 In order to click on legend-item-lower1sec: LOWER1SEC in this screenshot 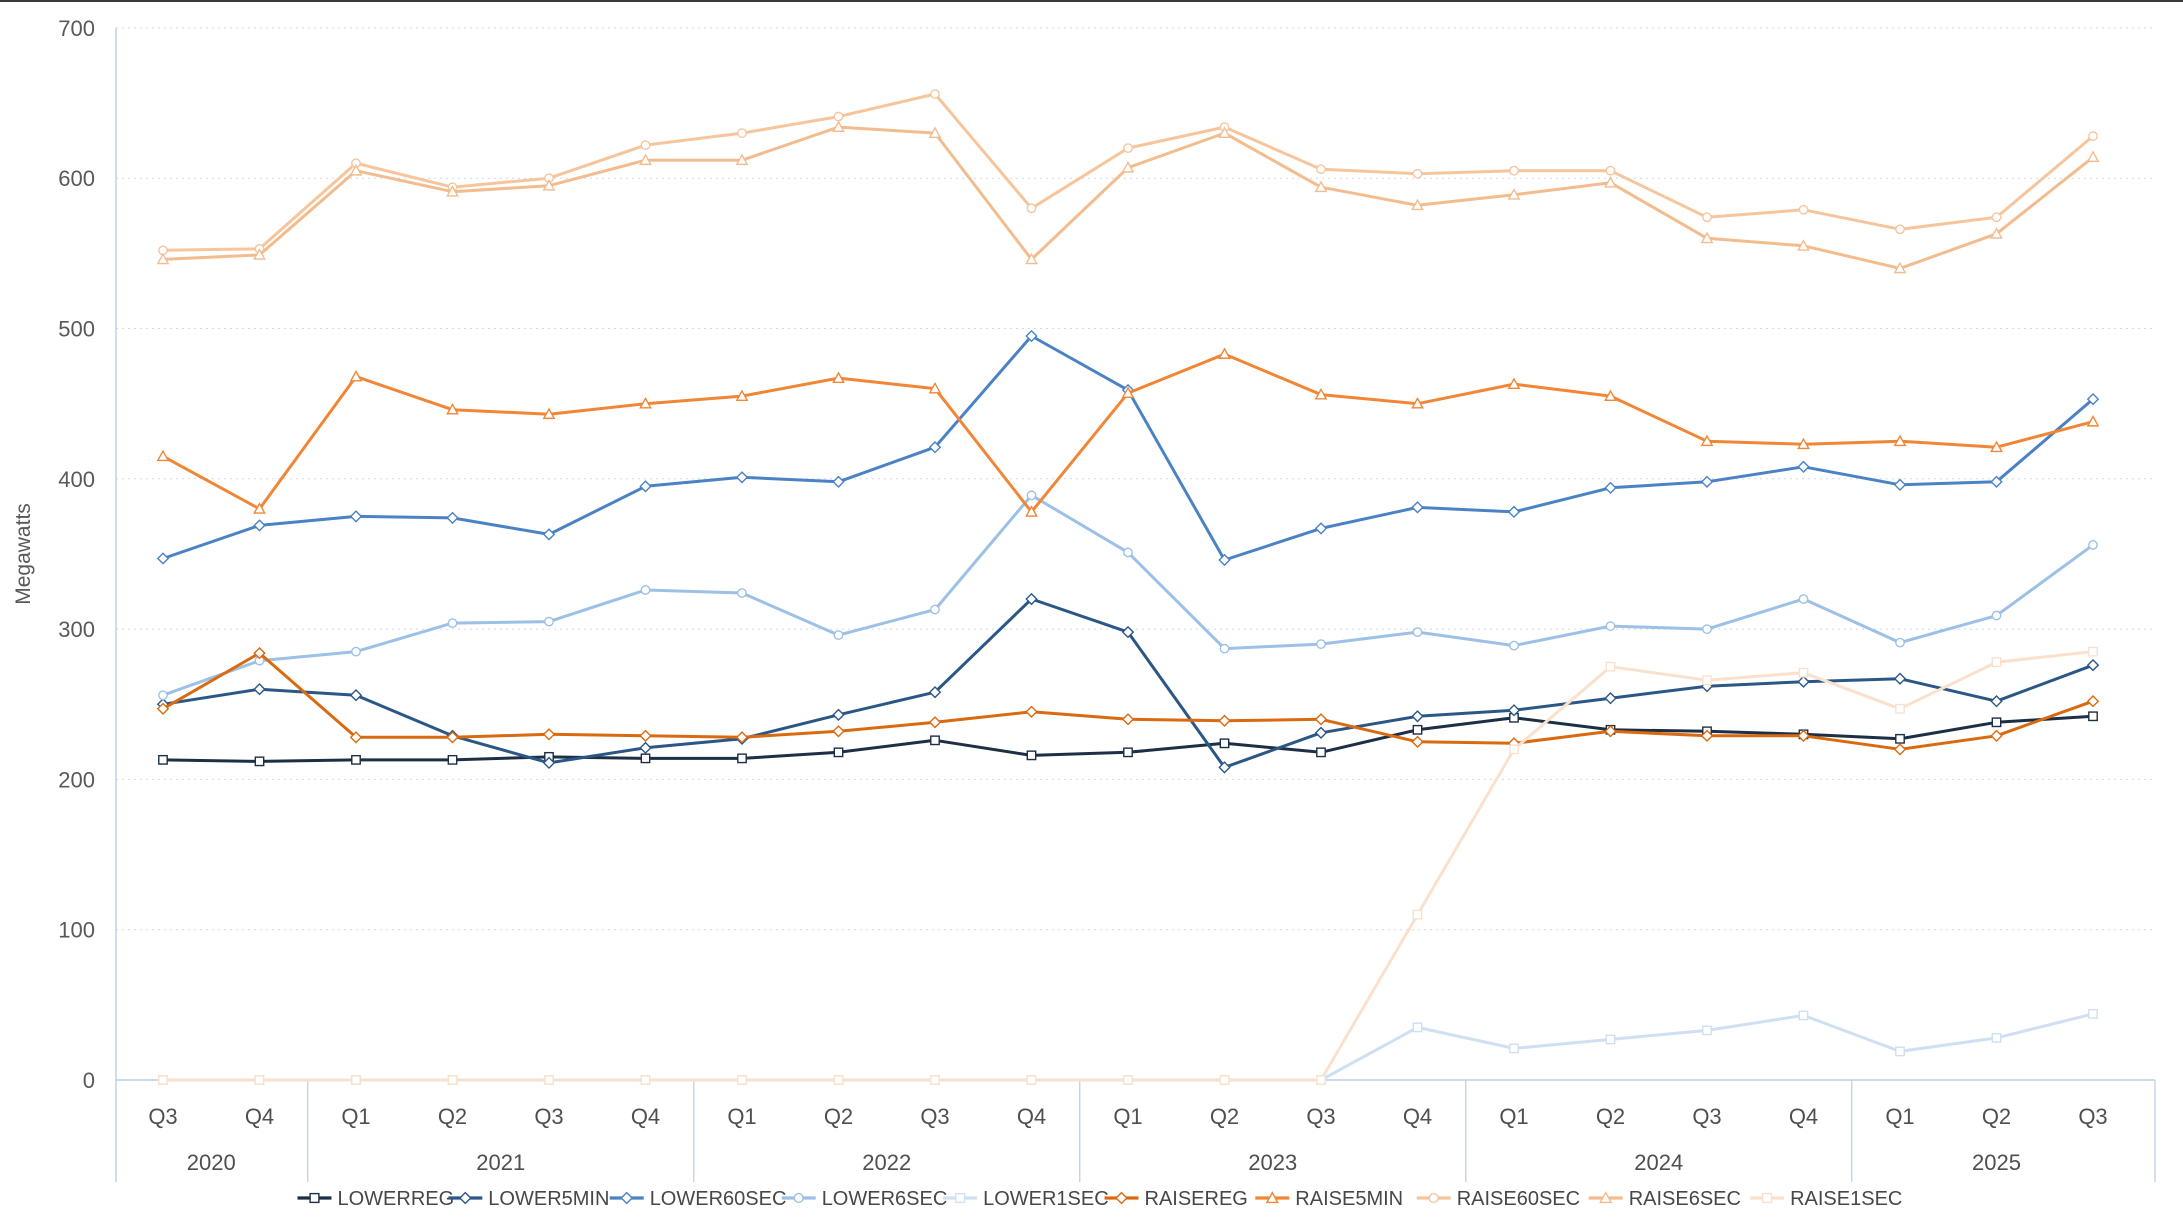, I will do `click(1026, 1199)`.